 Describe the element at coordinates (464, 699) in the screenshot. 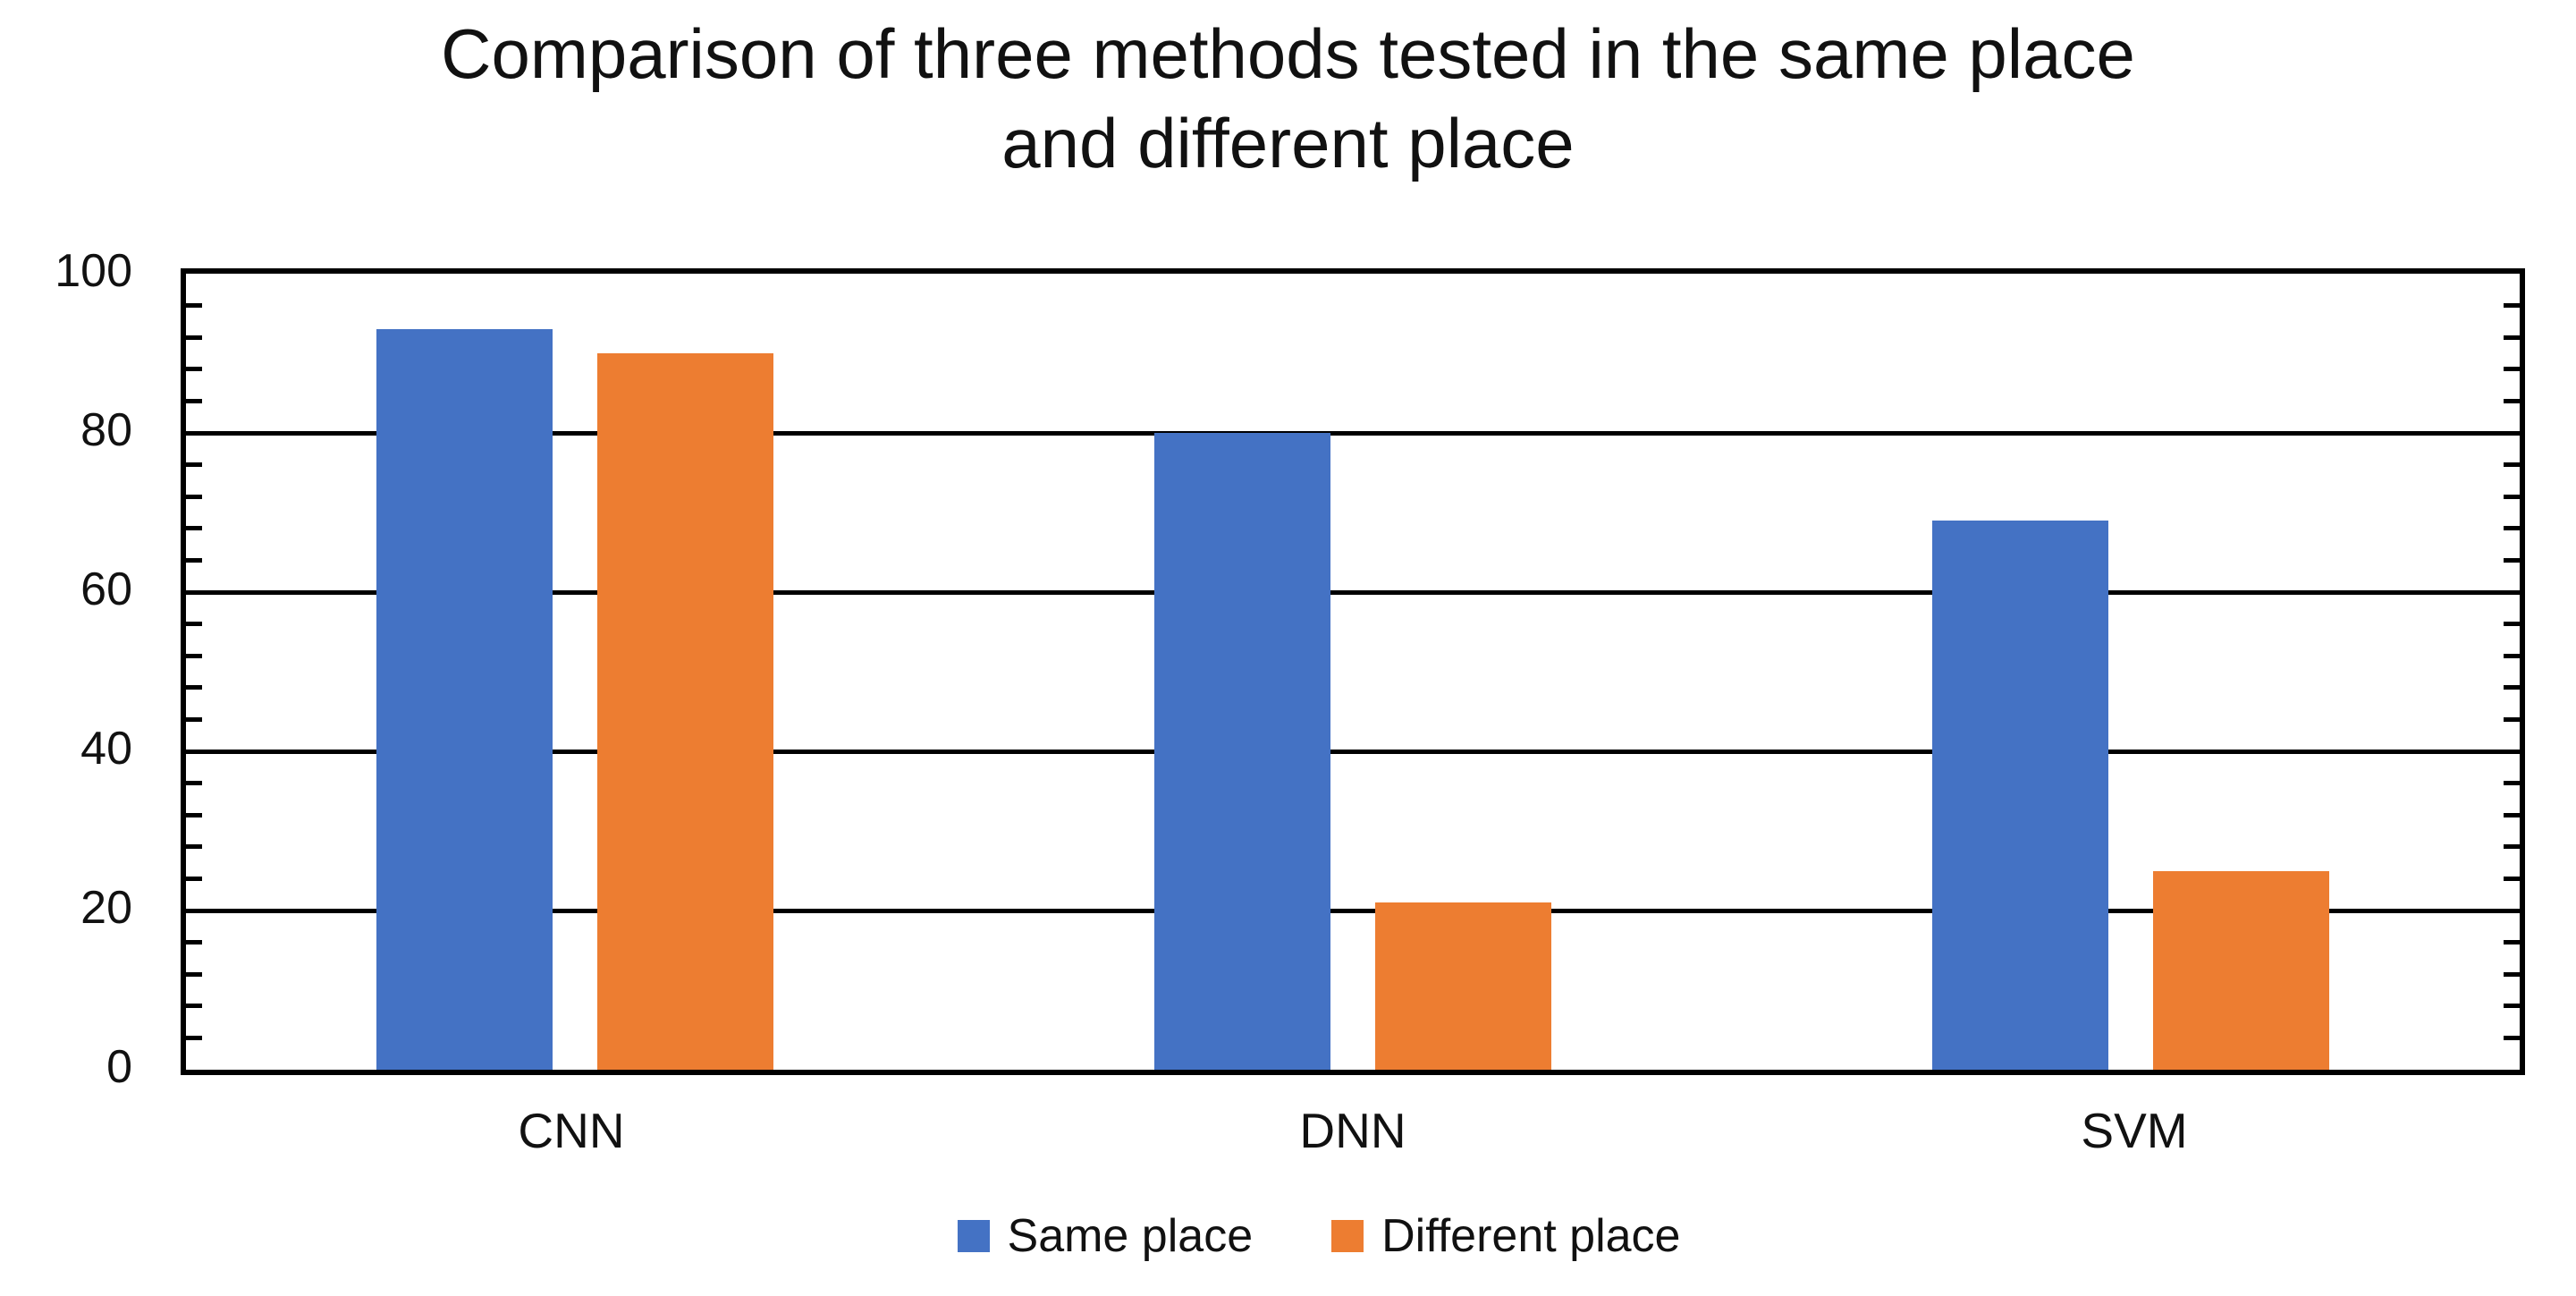

I see `bar-same-place-cnn` at that location.